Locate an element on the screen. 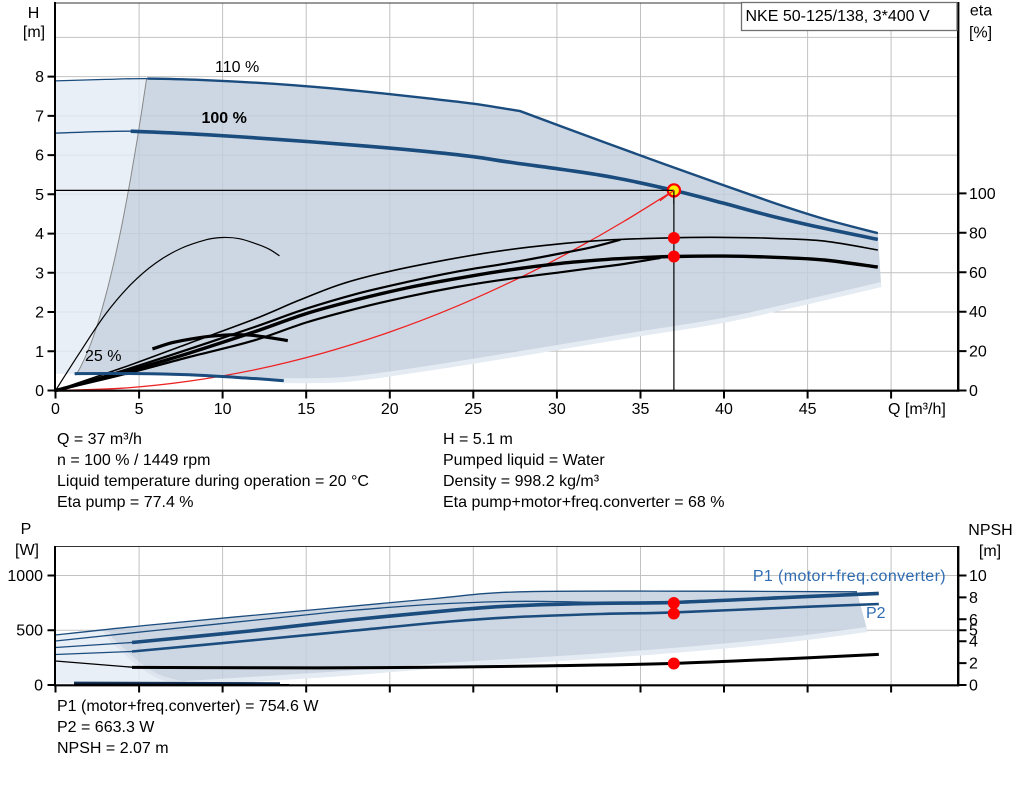  svg-text: 15 is located at coordinates (306, 409).